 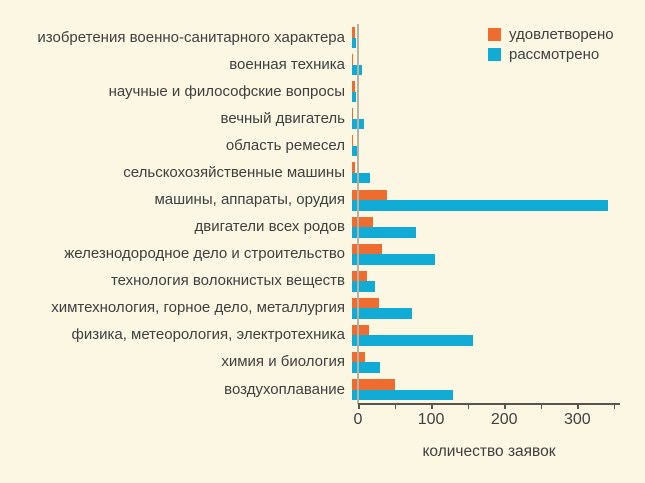 I want to click on legend: удовлетворено рассмотрено, so click(x=551, y=46).